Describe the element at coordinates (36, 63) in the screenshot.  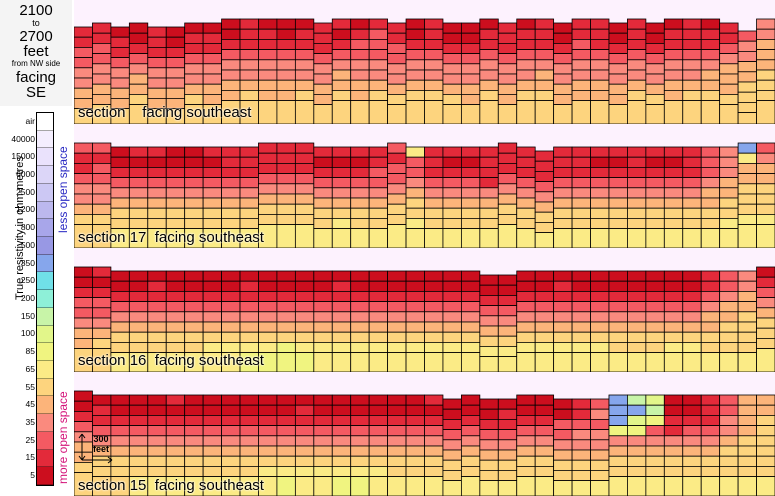
I see `header-line-5: from NW side` at that location.